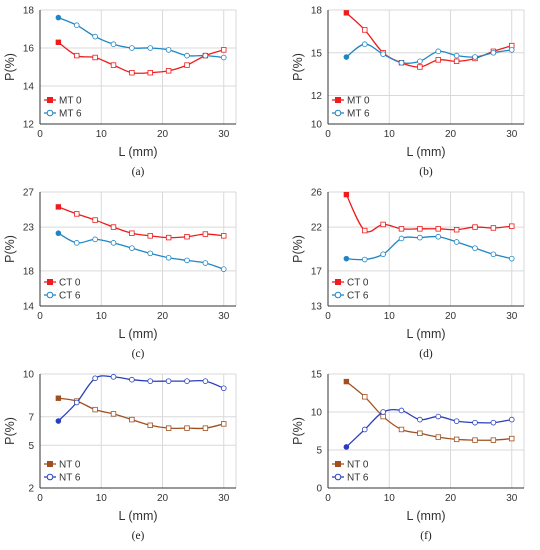 The image size is (540, 550). Describe the element at coordinates (317, 96) in the screenshot. I see `y-tick-label: 12` at that location.